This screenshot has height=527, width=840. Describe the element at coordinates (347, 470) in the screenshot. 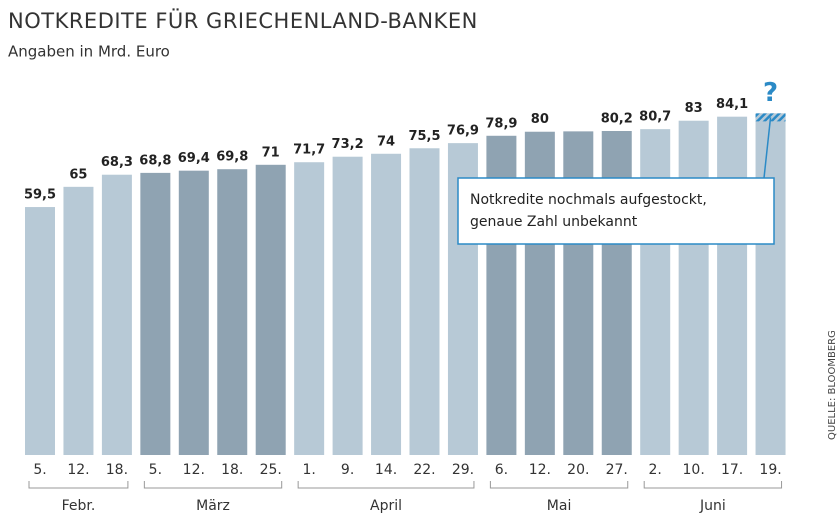

I see `x-tick-label: 9.` at that location.